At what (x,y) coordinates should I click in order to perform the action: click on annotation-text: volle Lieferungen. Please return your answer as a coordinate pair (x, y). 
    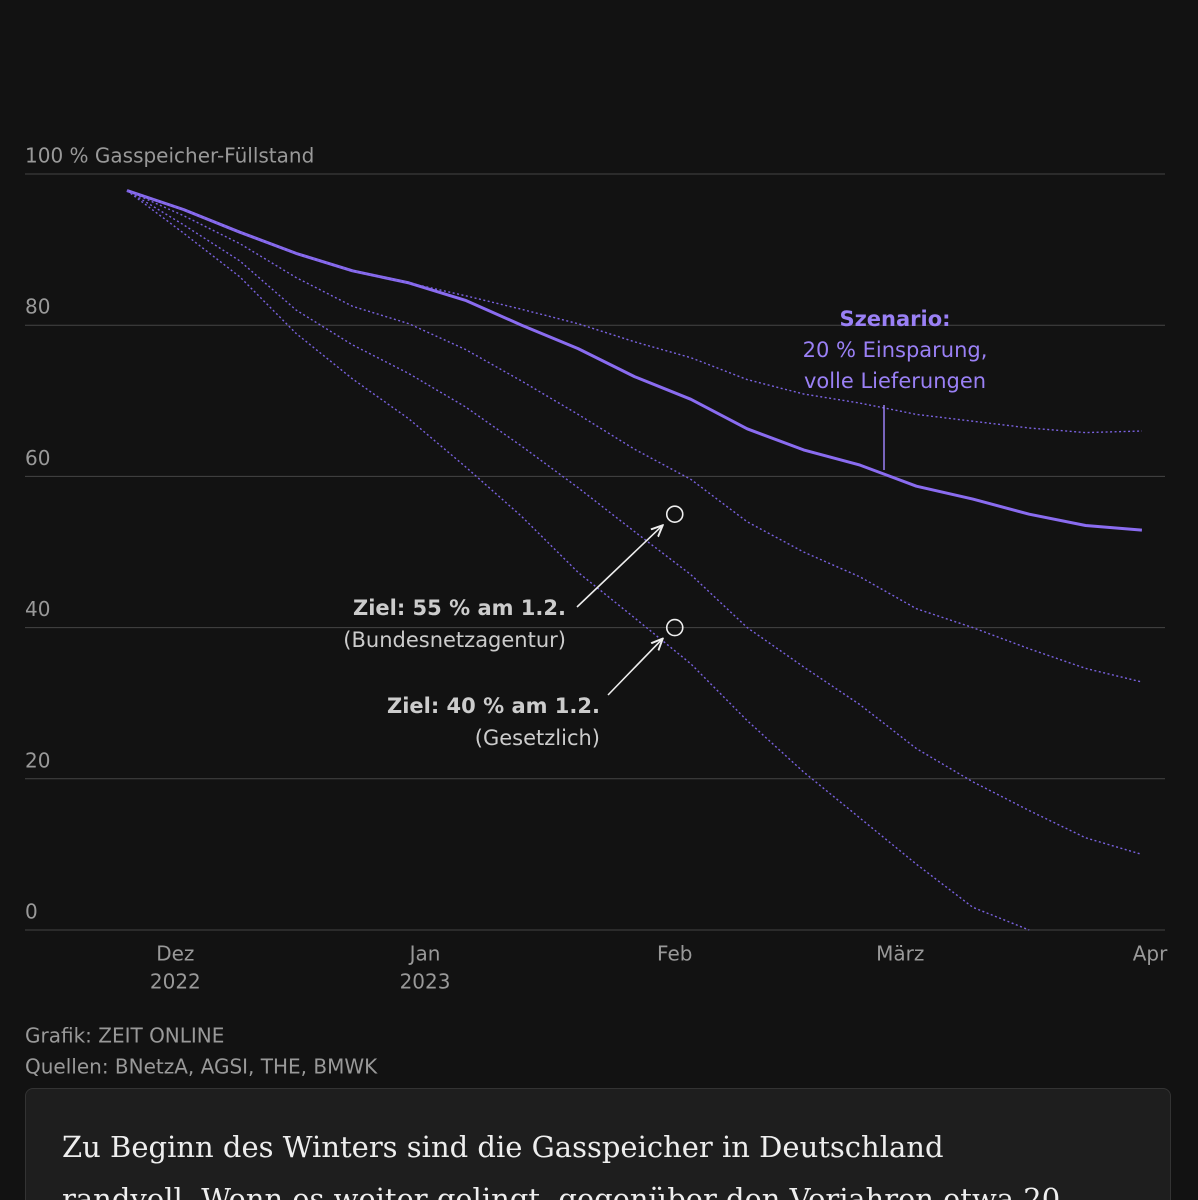
    Looking at the image, I should click on (895, 381).